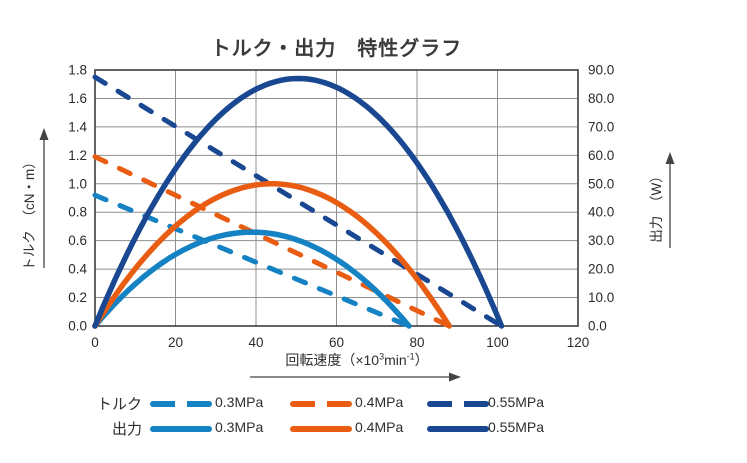 The height and width of the screenshot is (463, 747). Describe the element at coordinates (458, 429) in the screenshot. I see `legend-swatch-output-0.55mpa` at that location.